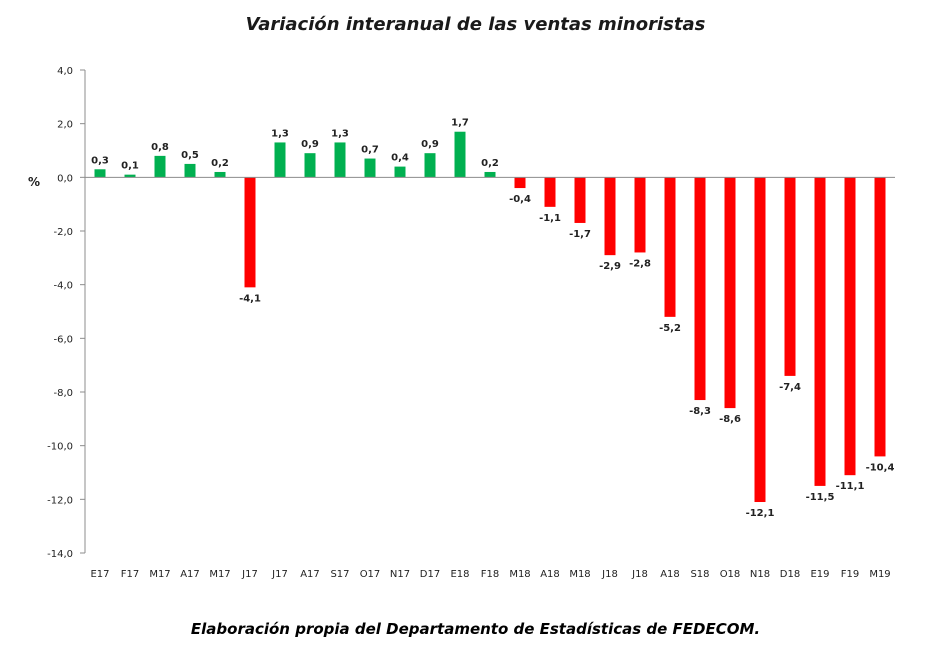 Image resolution: width=951 pixels, height=658 pixels. What do you see at coordinates (65, 125) in the screenshot?
I see `y-tick-label: 2,0` at bounding box center [65, 125].